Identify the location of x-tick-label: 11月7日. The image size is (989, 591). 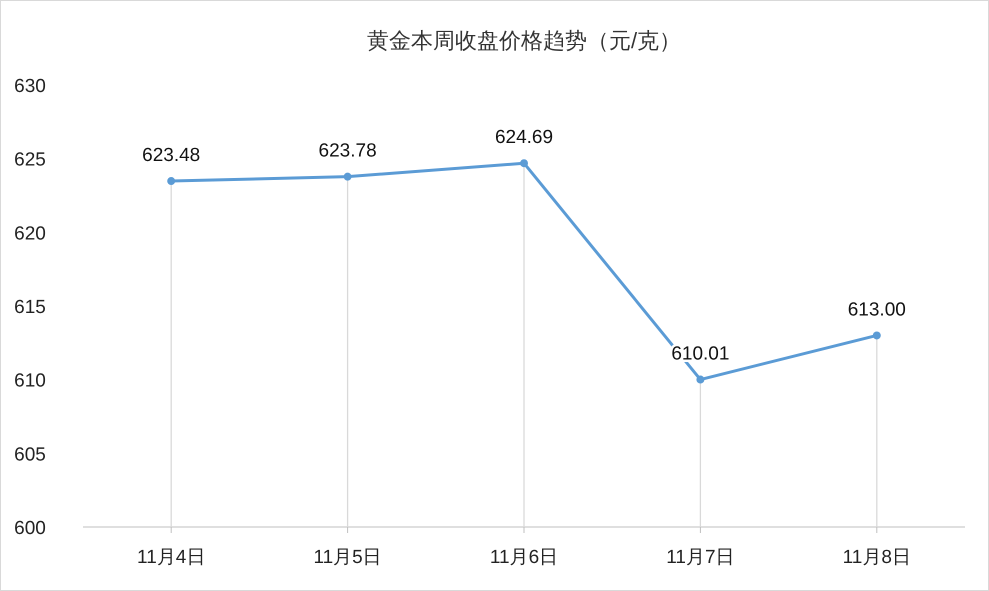
(700, 557).